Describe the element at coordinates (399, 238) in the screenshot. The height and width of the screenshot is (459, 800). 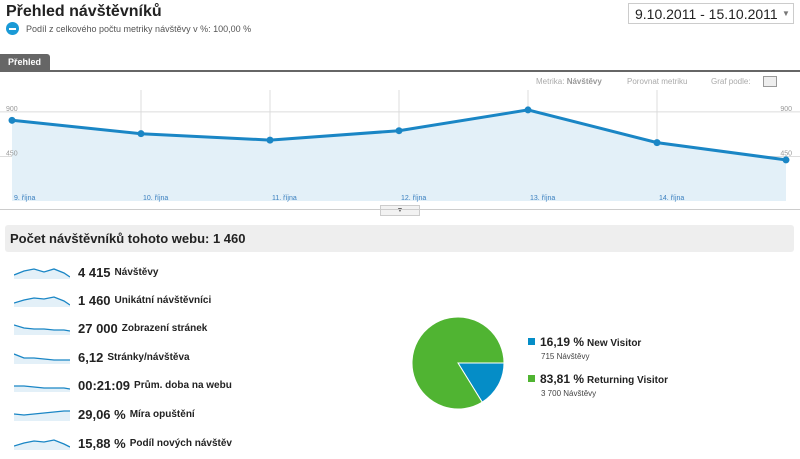
I see `summary-bar: Počet návštěvníků tohoto webu: 1 460` at that location.